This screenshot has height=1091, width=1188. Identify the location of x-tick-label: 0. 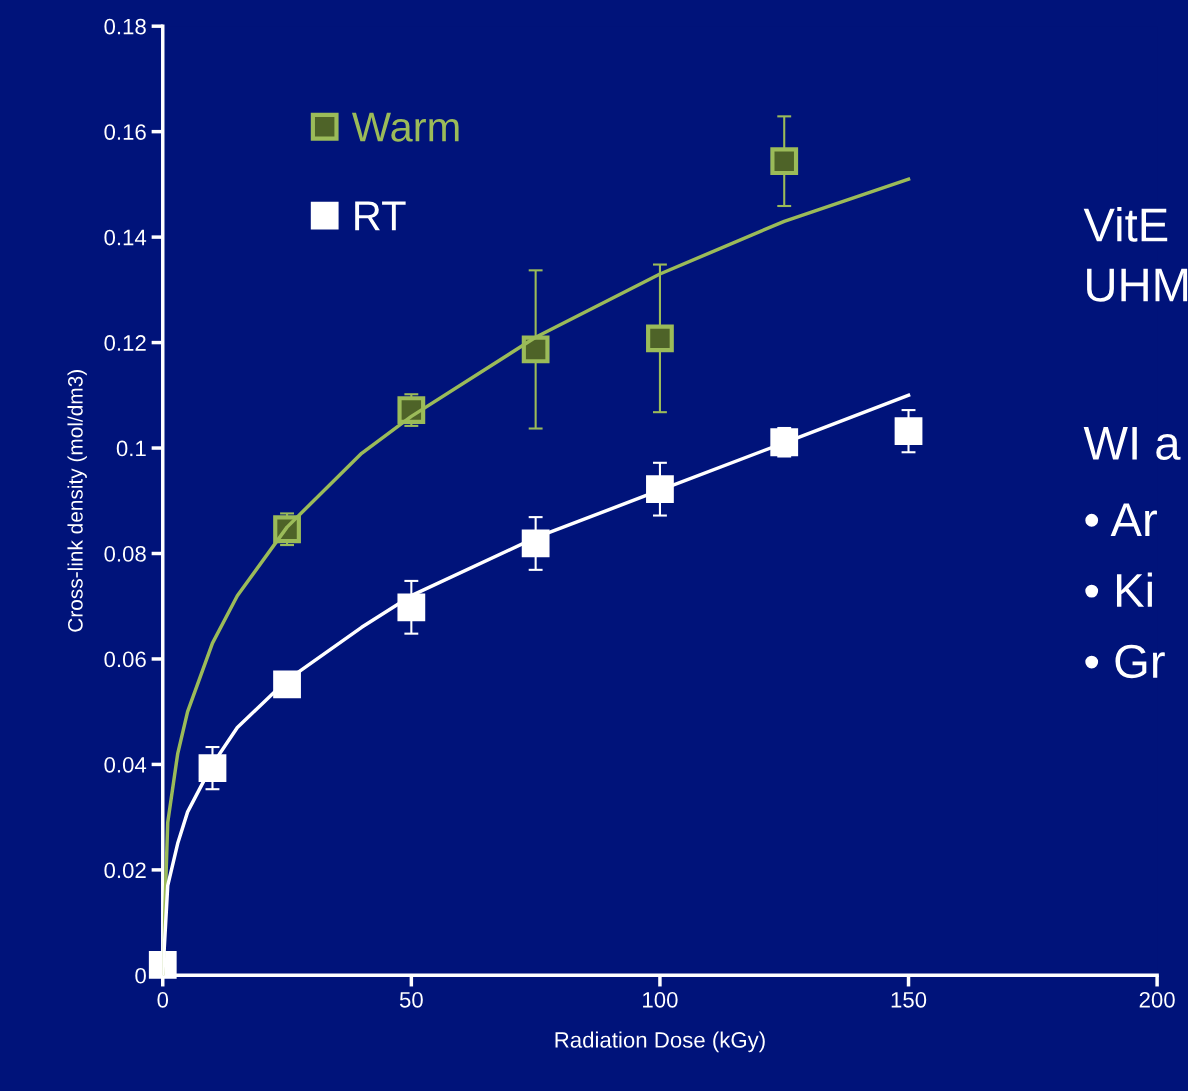
(163, 999).